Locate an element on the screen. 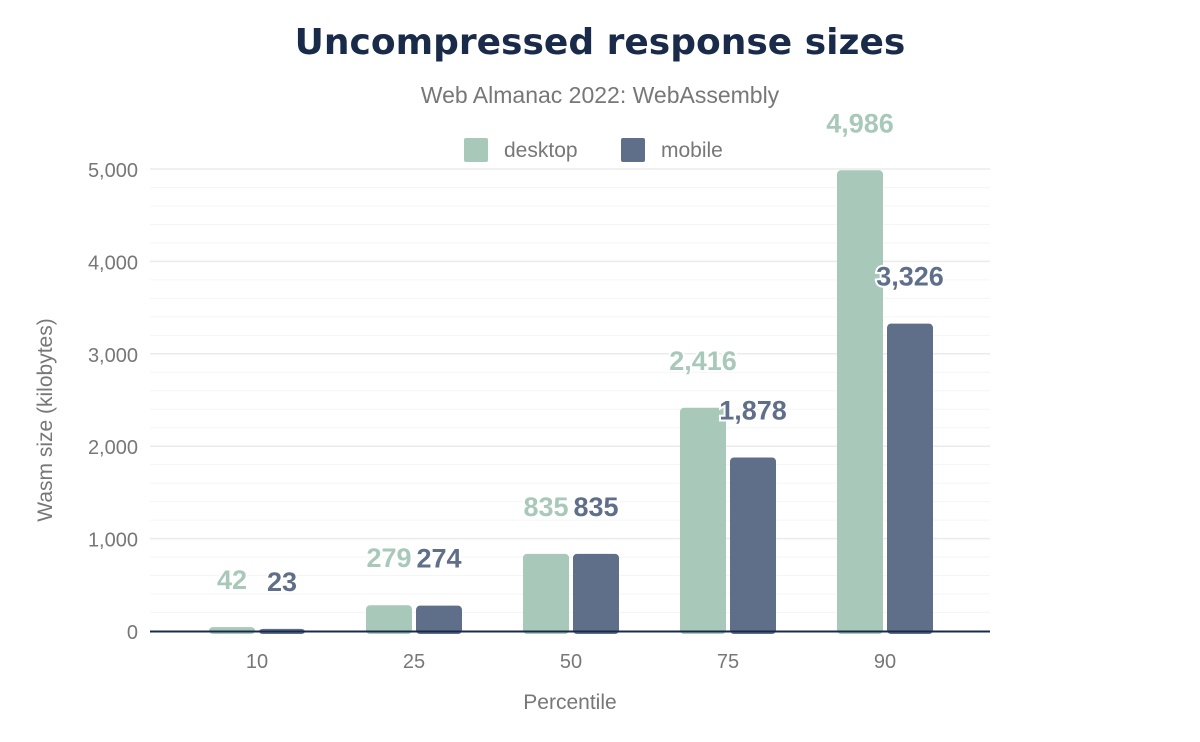 The height and width of the screenshot is (742, 1200). x-tick-label: 50 is located at coordinates (571, 662).